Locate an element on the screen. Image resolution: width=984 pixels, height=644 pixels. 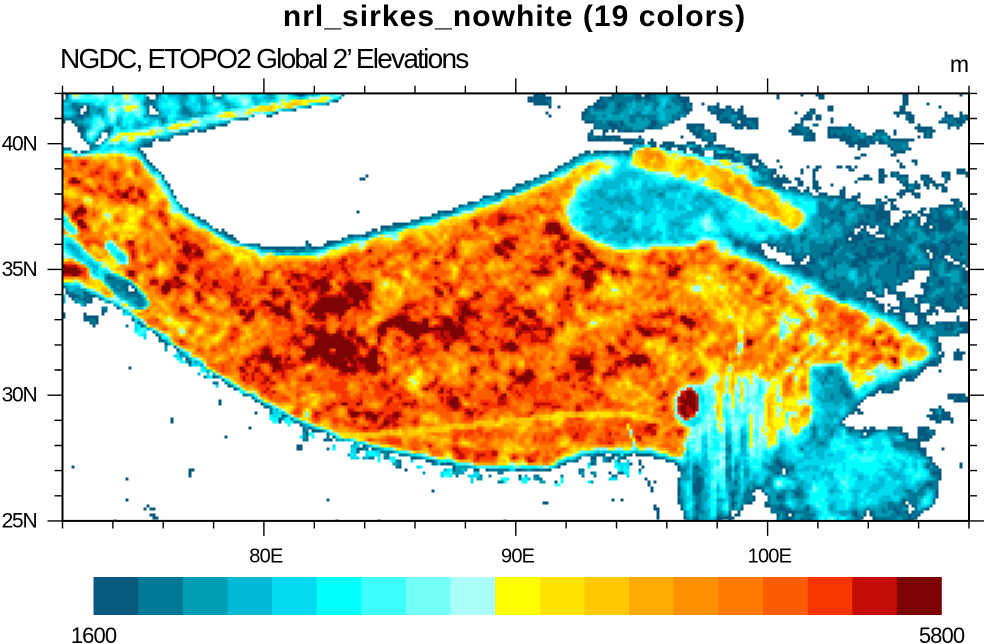
svg-text: nrl_sirkes_nowhite (19 colors) is located at coordinates (514, 16).